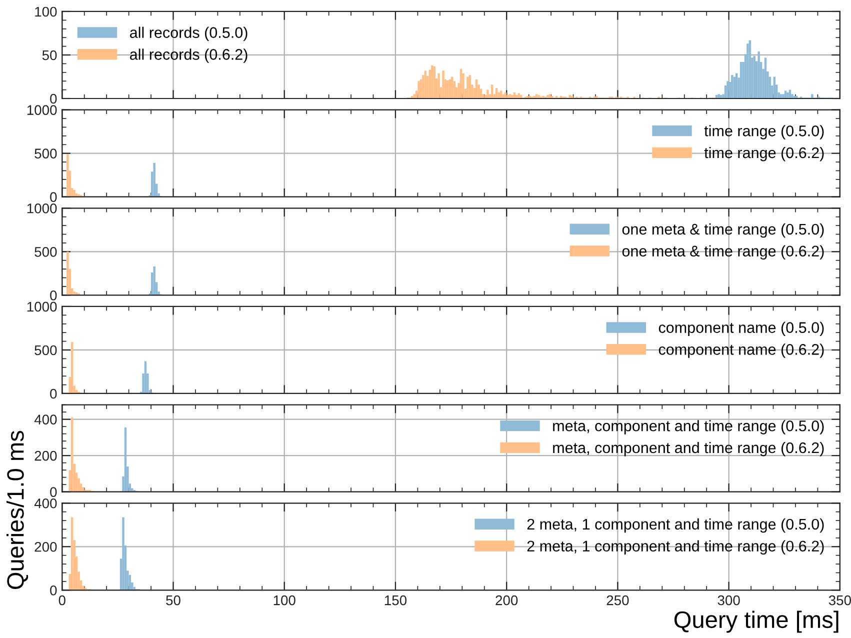 This screenshot has width=851, height=638. What do you see at coordinates (688, 449) in the screenshot?
I see `legend-label: meta, component and time range (0.6.2)` at bounding box center [688, 449].